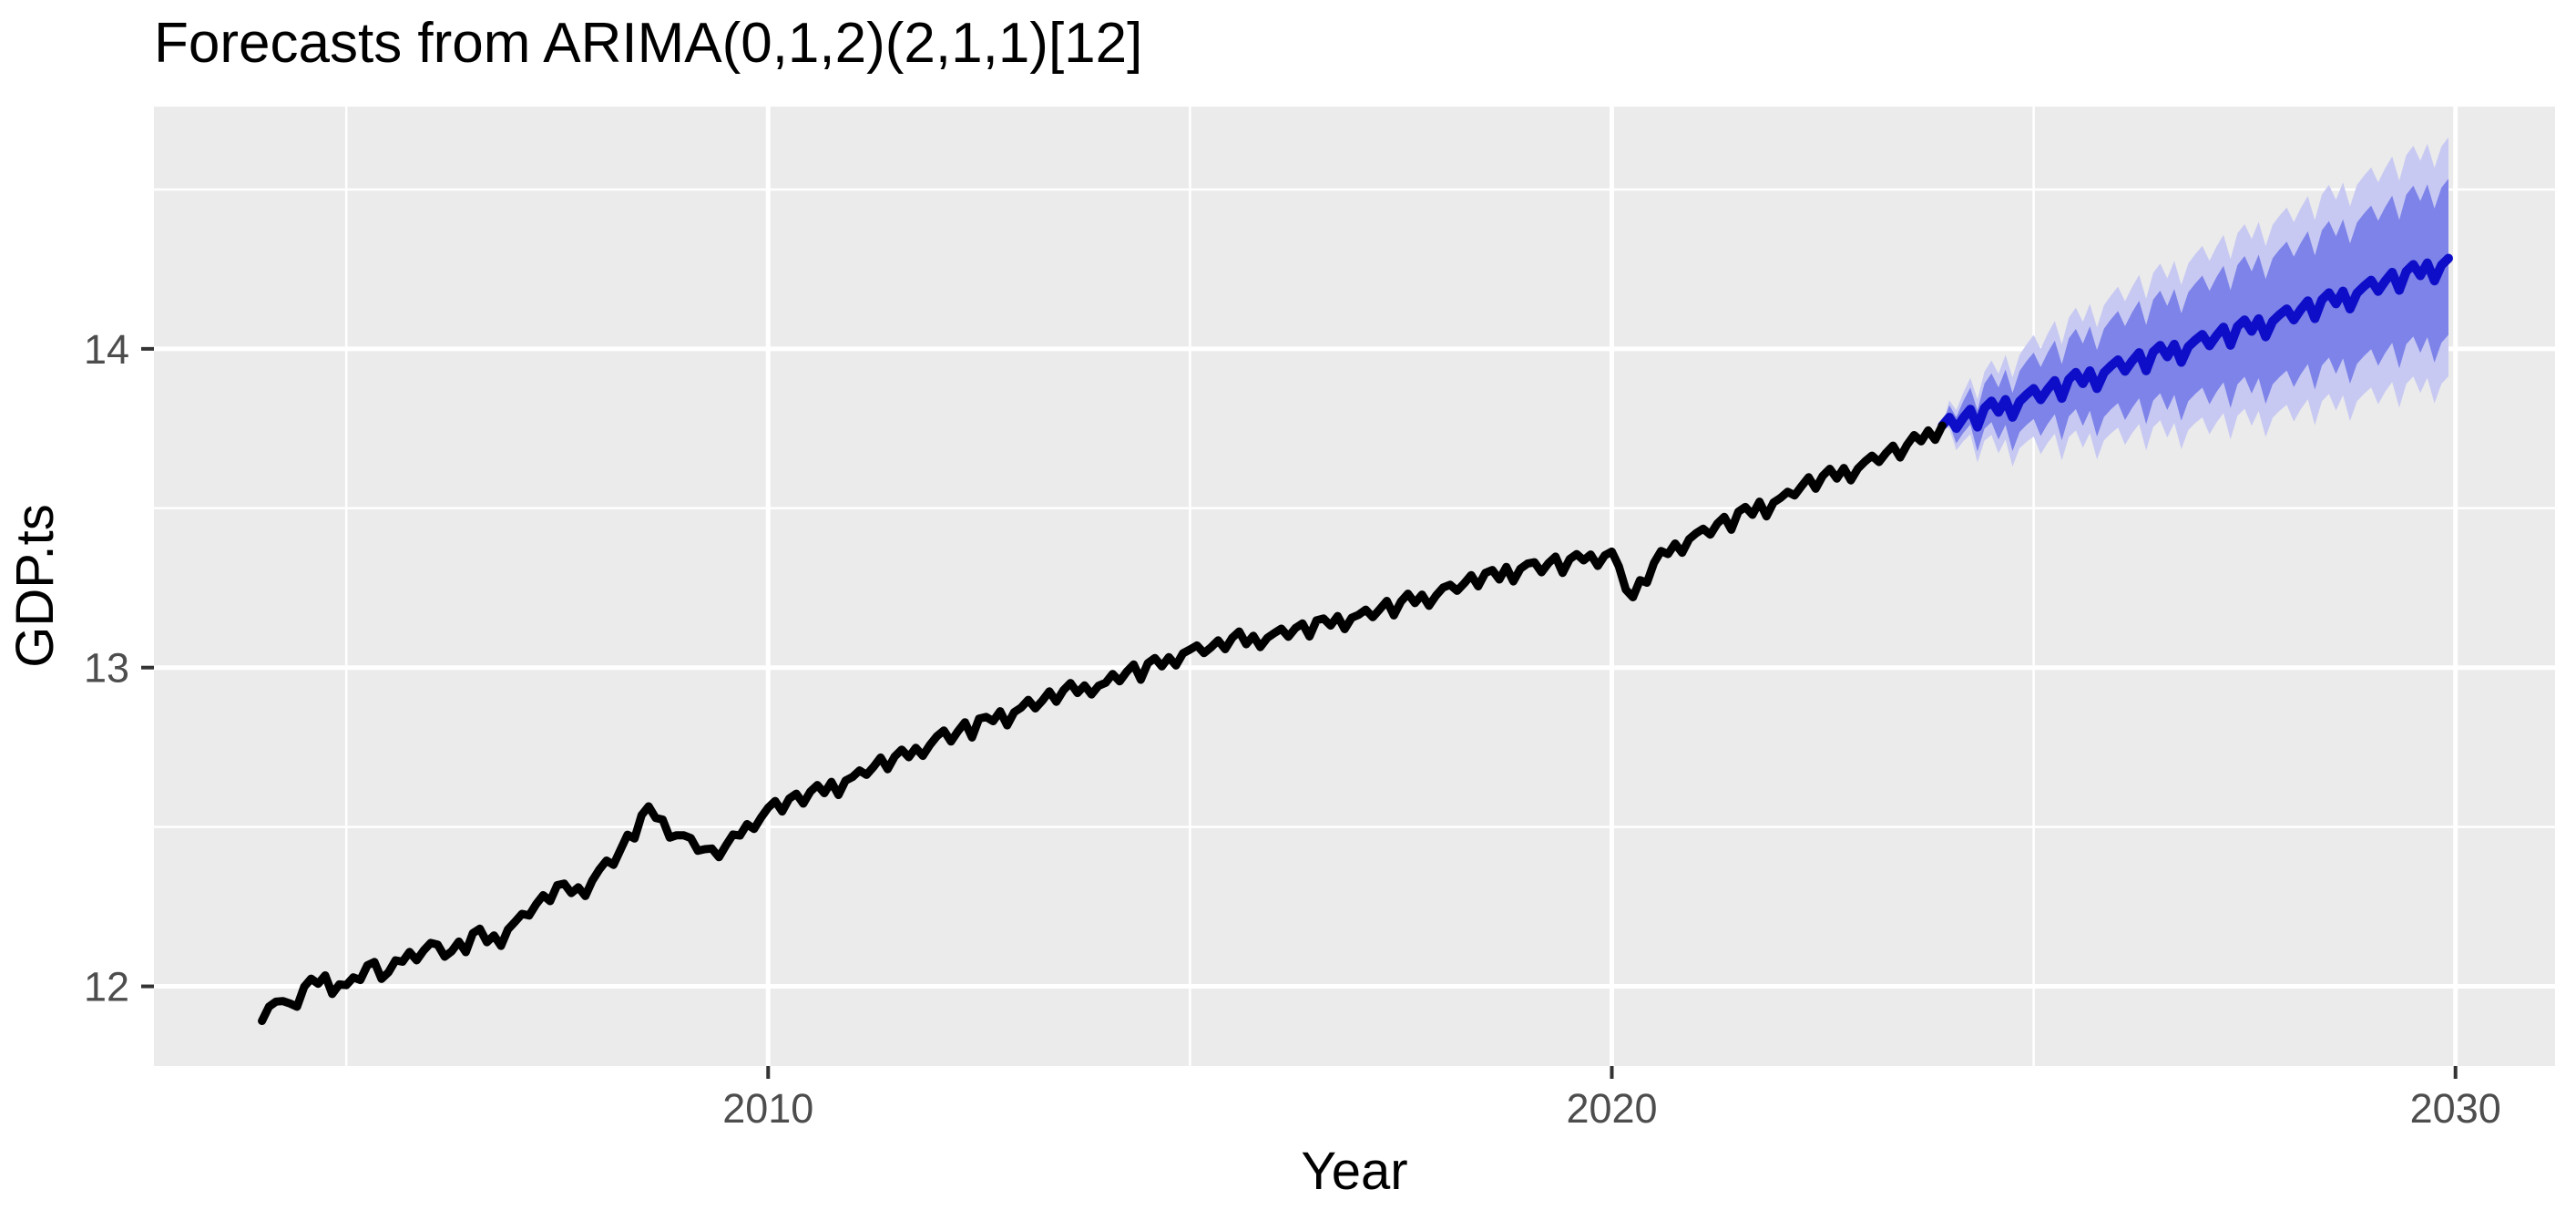 This screenshot has height=1210, width=2576. Describe the element at coordinates (1354, 1171) in the screenshot. I see `x-axis-title: Year` at that location.